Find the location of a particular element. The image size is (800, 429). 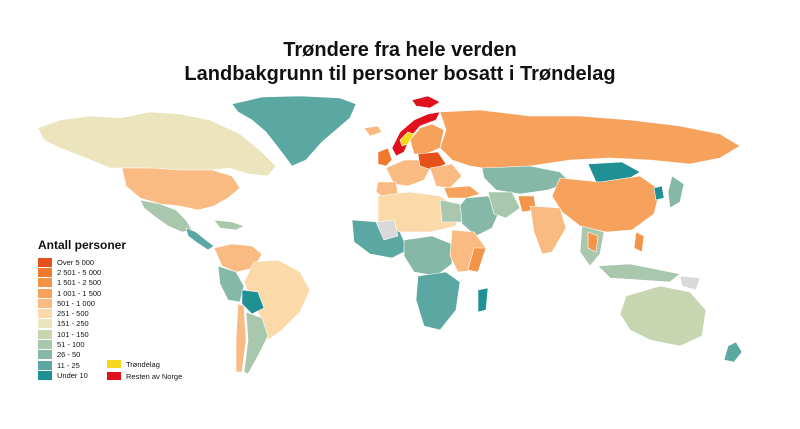

legend-item: 501 - 1 000 is located at coordinates (82, 303).